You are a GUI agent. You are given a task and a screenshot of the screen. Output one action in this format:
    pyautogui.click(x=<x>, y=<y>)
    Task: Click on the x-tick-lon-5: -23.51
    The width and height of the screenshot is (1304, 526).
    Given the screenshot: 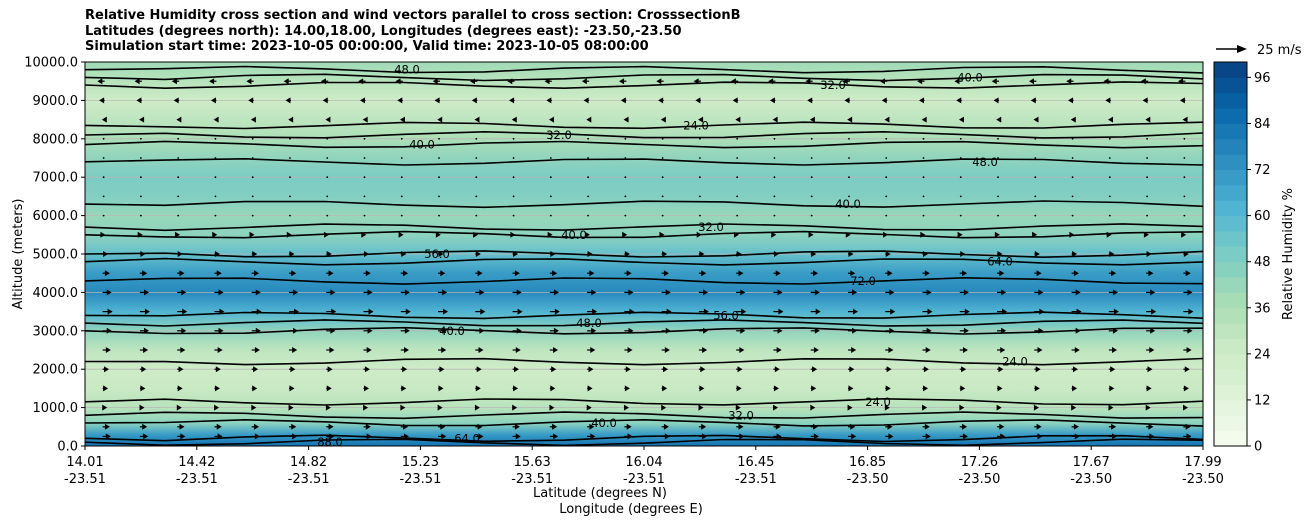 What is the action you would take?
    pyautogui.click(x=644, y=479)
    